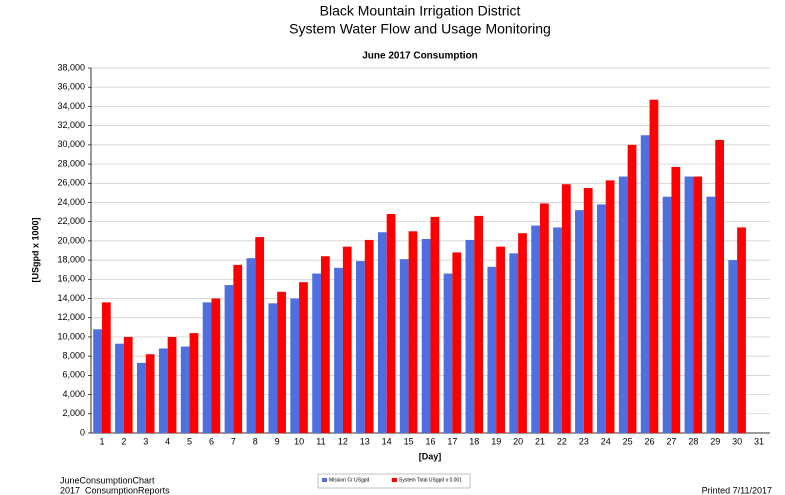 Image resolution: width=785 pixels, height=495 pixels. What do you see at coordinates (73, 375) in the screenshot?
I see `y-tick-label: 6,000` at bounding box center [73, 375].